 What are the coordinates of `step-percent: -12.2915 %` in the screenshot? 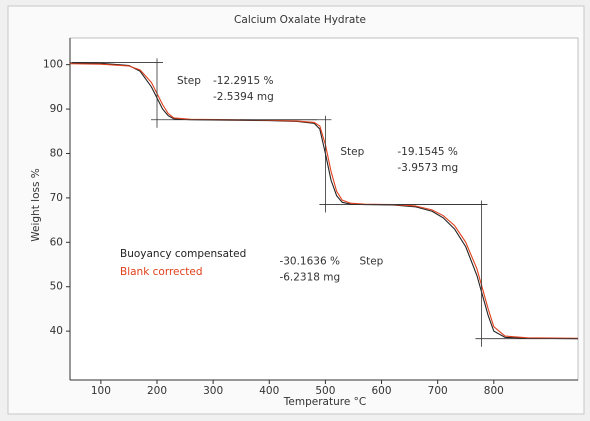 It's located at (243, 81).